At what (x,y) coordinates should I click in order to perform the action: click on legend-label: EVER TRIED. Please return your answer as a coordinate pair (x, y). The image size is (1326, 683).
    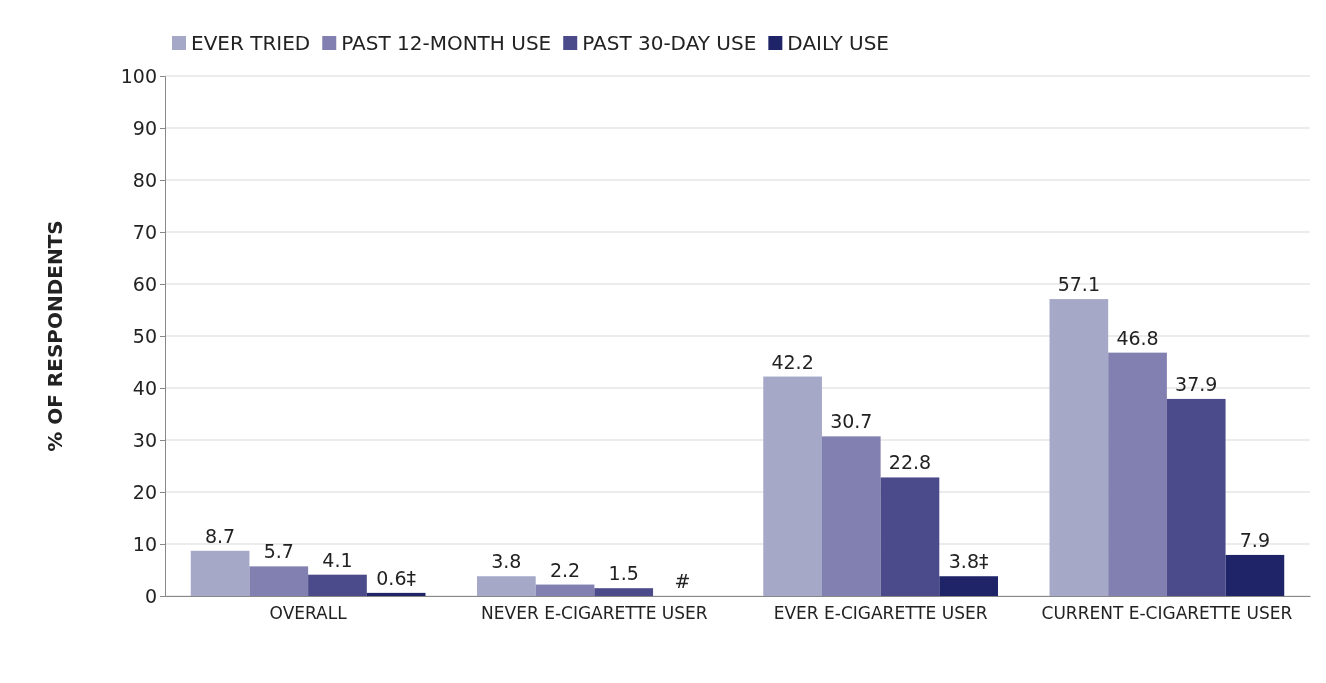
    Looking at the image, I should click on (251, 43).